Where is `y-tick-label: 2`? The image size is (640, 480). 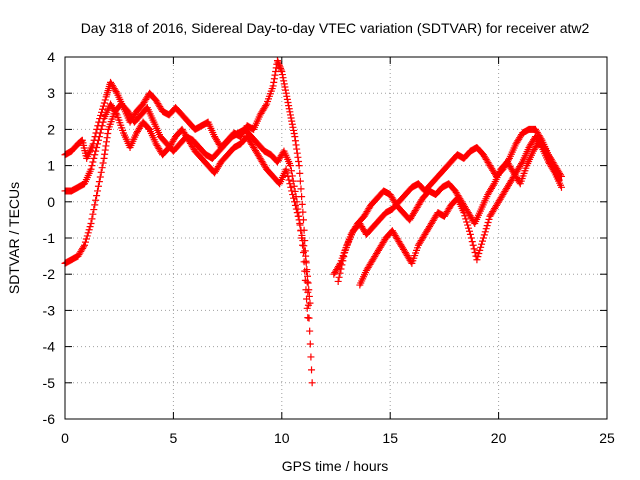 y-tick-label: 2 is located at coordinates (51, 129).